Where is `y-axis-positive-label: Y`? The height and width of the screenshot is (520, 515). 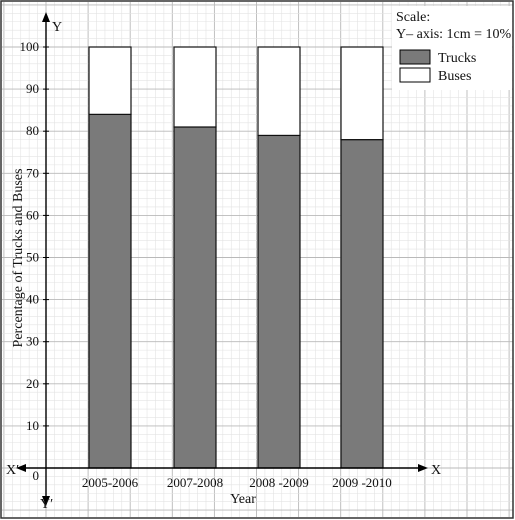
y-axis-positive-label: Y is located at coordinates (57, 27).